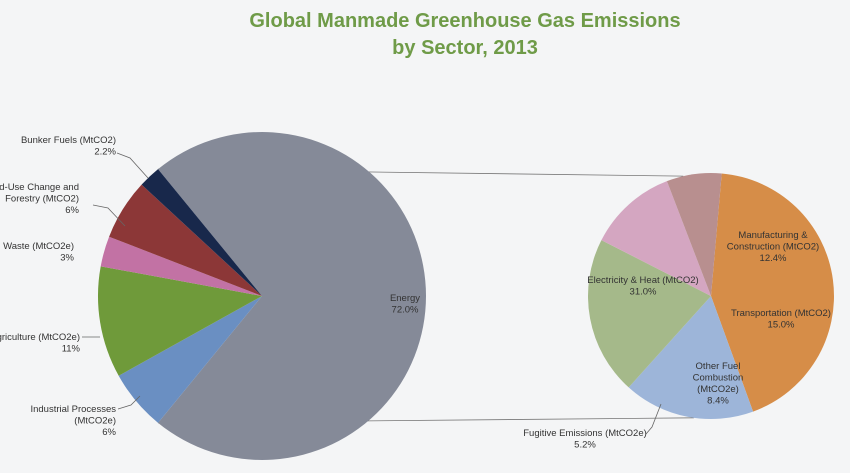  What do you see at coordinates (656, 238) in the screenshot?
I see `detail-slice-other-fuel` at bounding box center [656, 238].